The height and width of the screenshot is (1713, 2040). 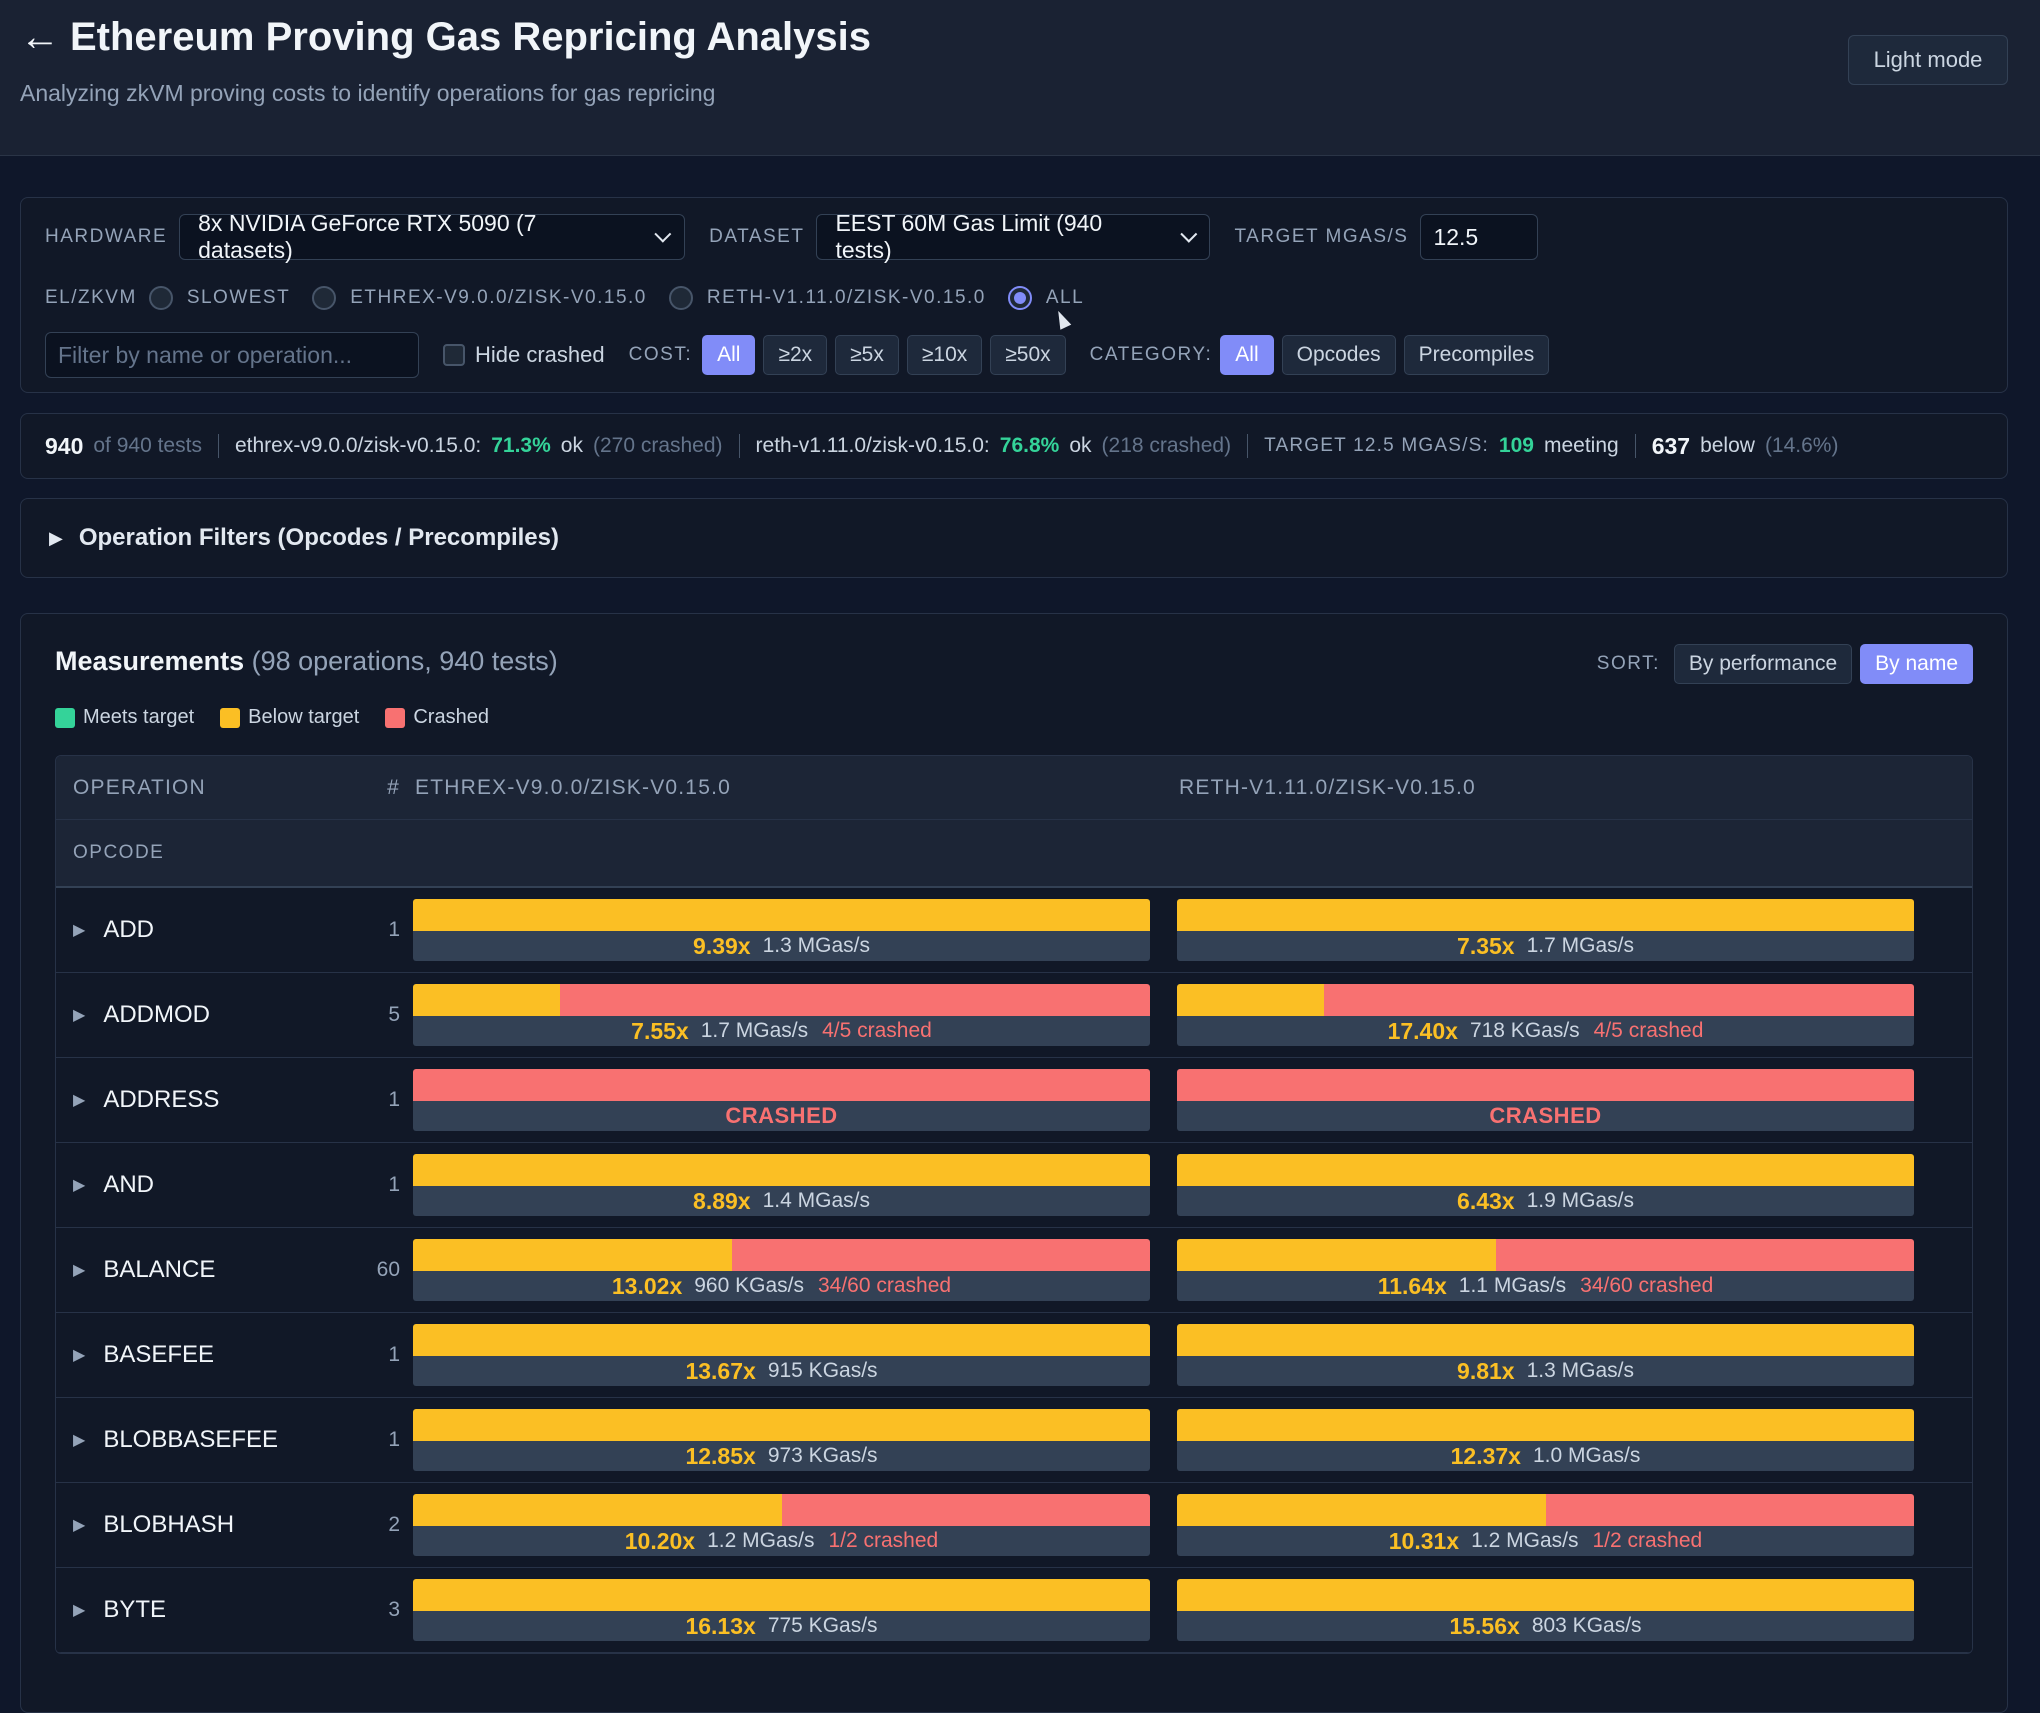 What do you see at coordinates (781, 1115) in the screenshot?
I see `crashed-text: CRASHED` at bounding box center [781, 1115].